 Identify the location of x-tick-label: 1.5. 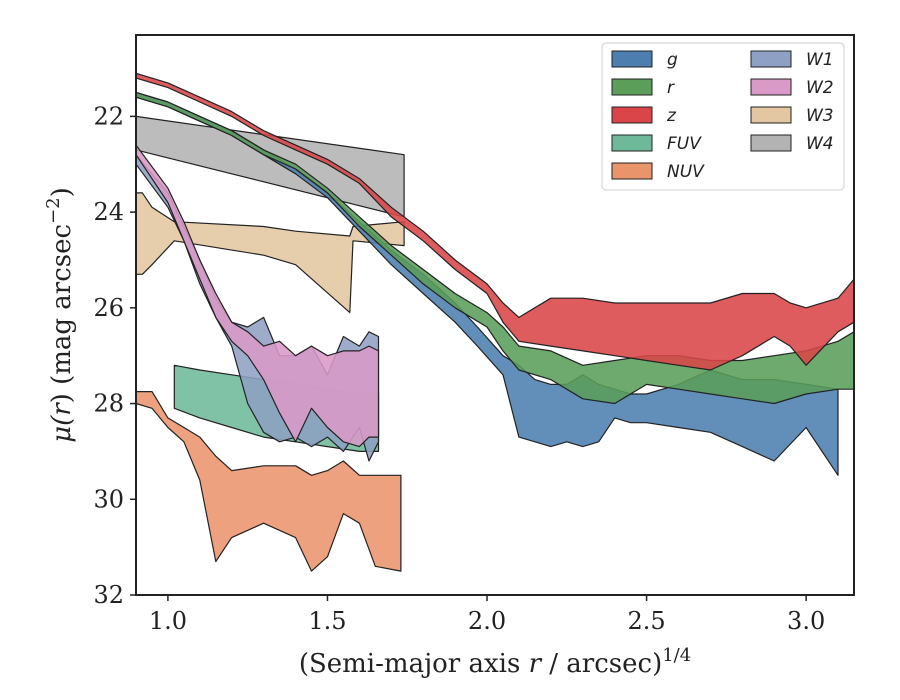
(327, 621).